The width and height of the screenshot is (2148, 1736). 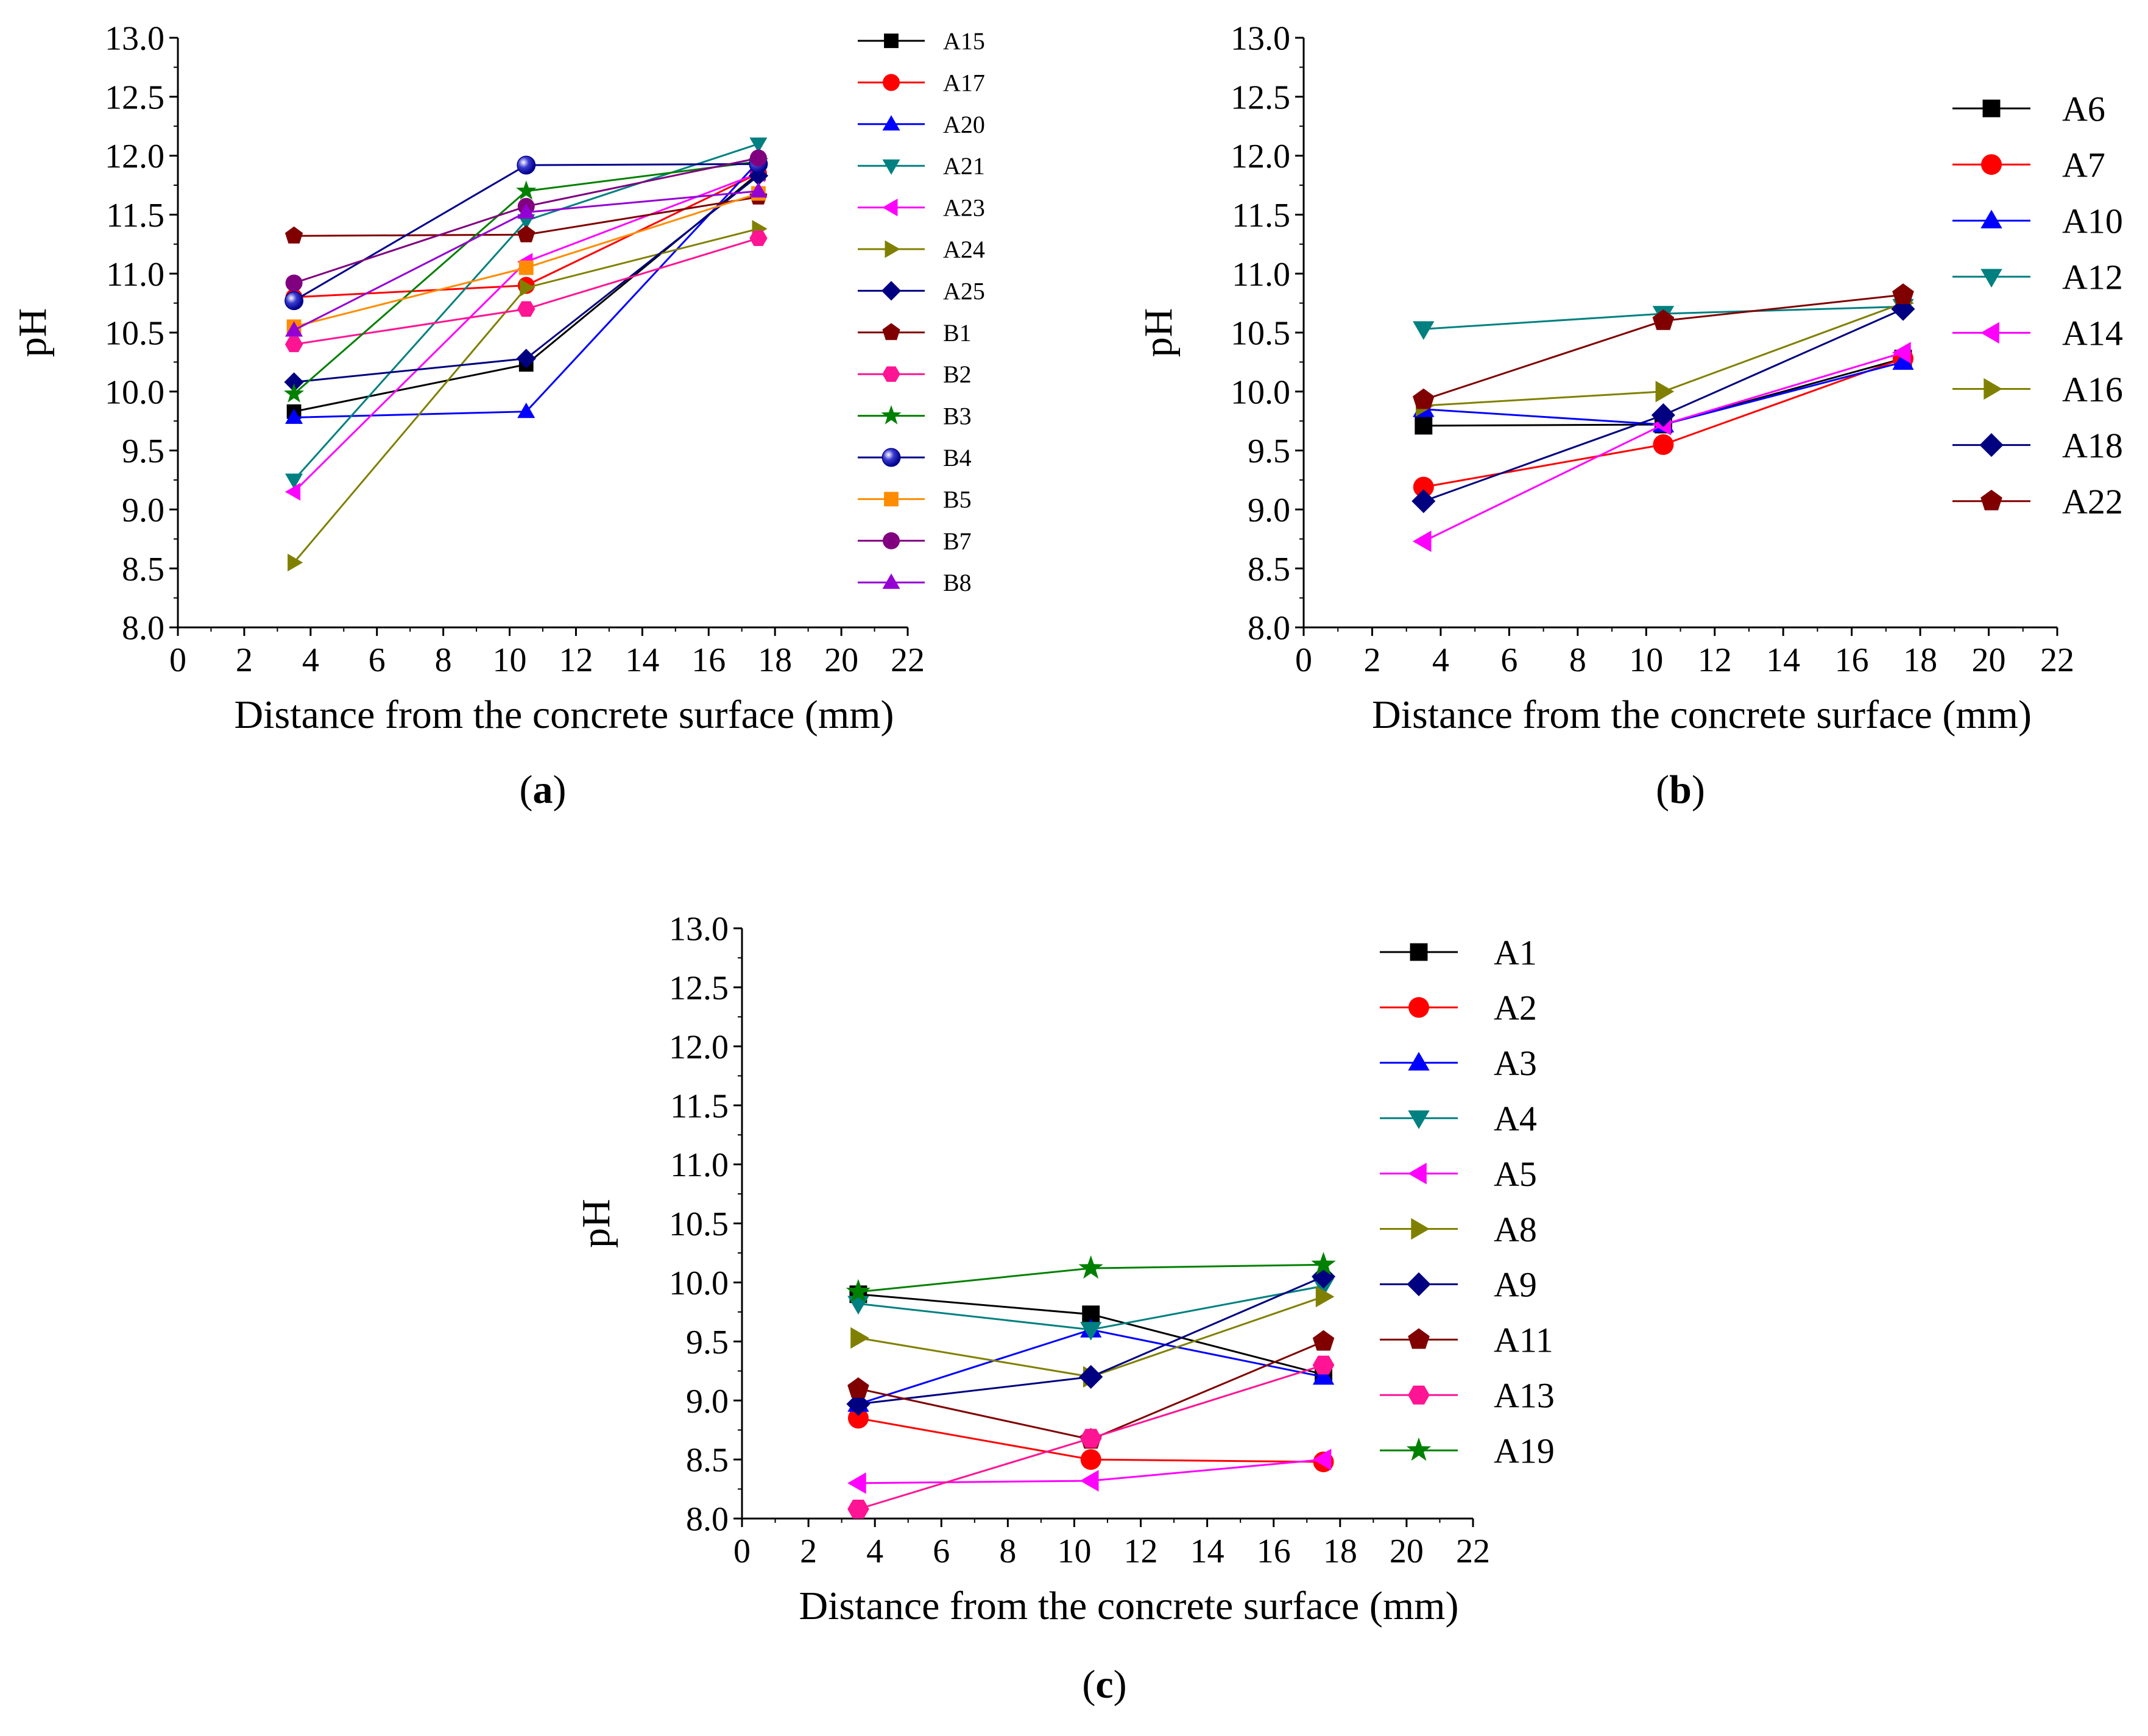 I want to click on legend-label: A10, so click(x=2092, y=221).